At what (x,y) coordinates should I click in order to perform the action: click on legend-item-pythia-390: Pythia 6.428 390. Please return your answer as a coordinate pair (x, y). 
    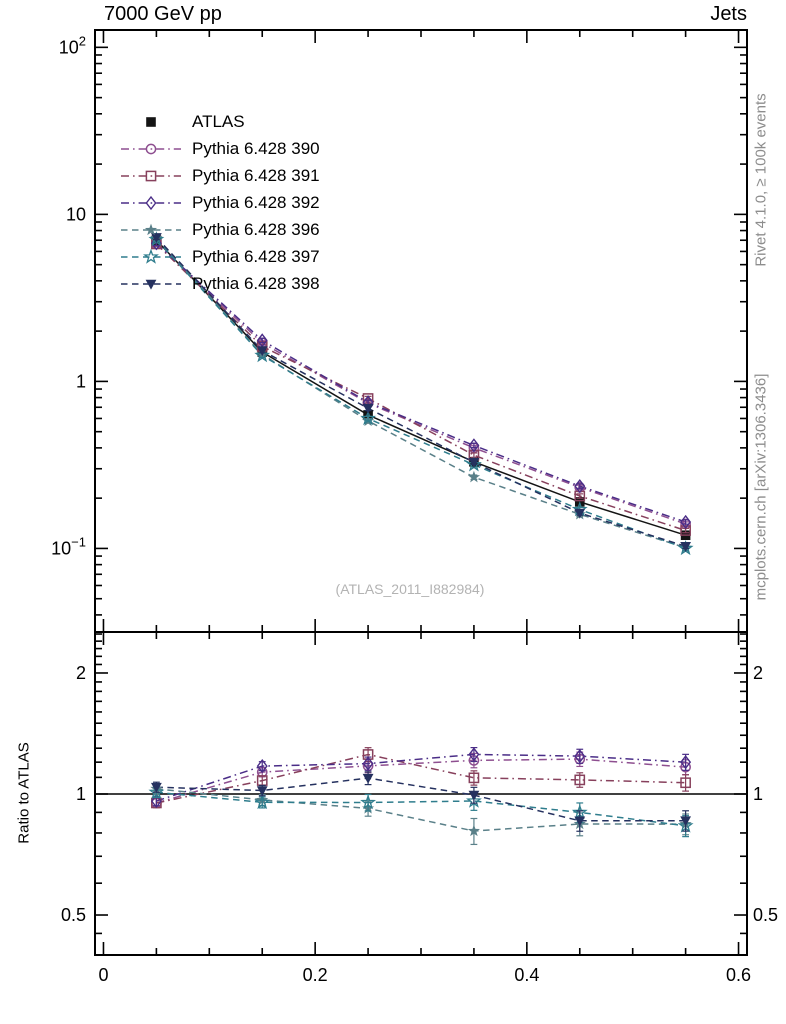
    Looking at the image, I should click on (220, 148).